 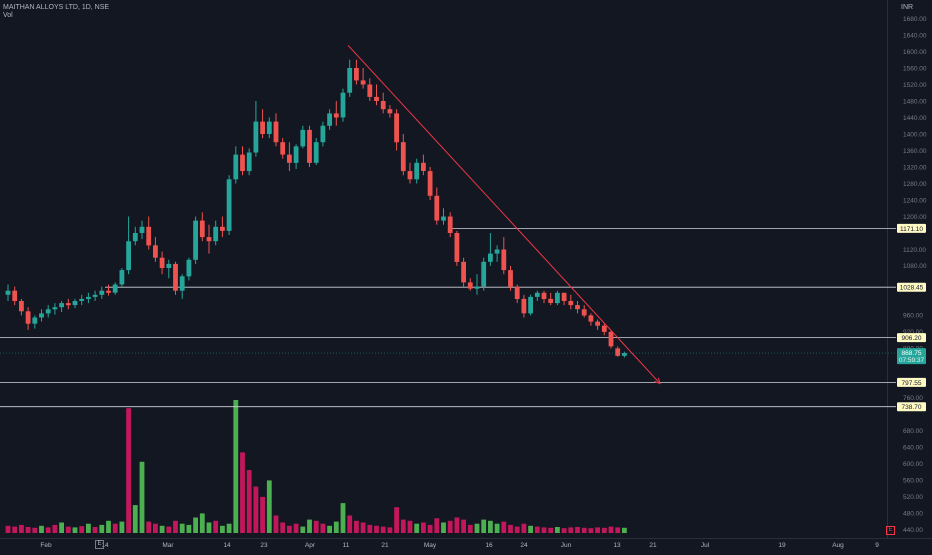 I want to click on last-price-label: 868.75, so click(x=912, y=353).